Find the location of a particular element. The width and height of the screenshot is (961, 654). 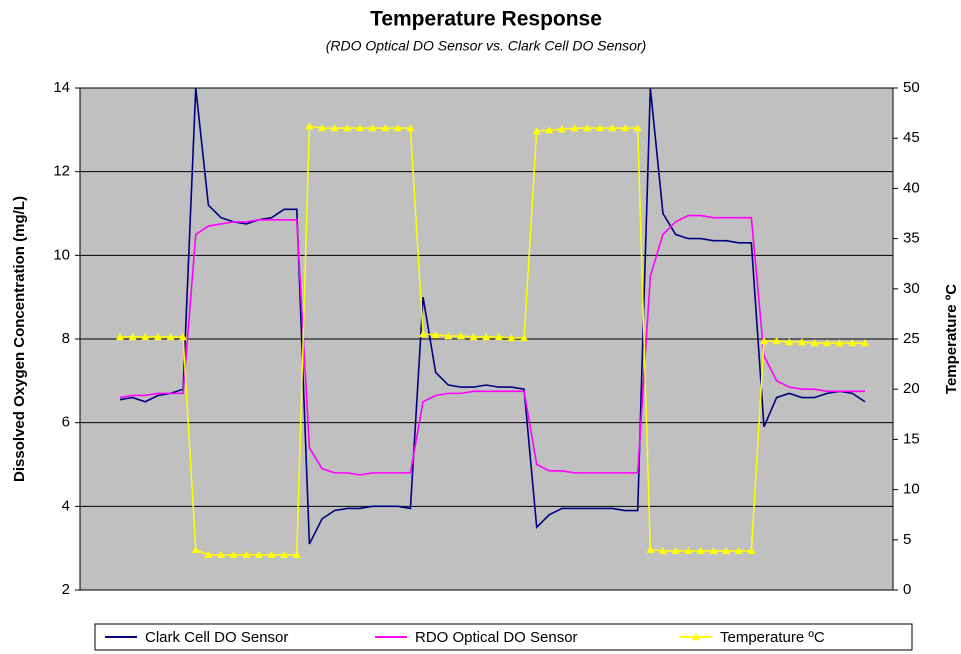

y-axis-label: Dissolved Oxygen Concentration (mg/L) is located at coordinates (19, 339).